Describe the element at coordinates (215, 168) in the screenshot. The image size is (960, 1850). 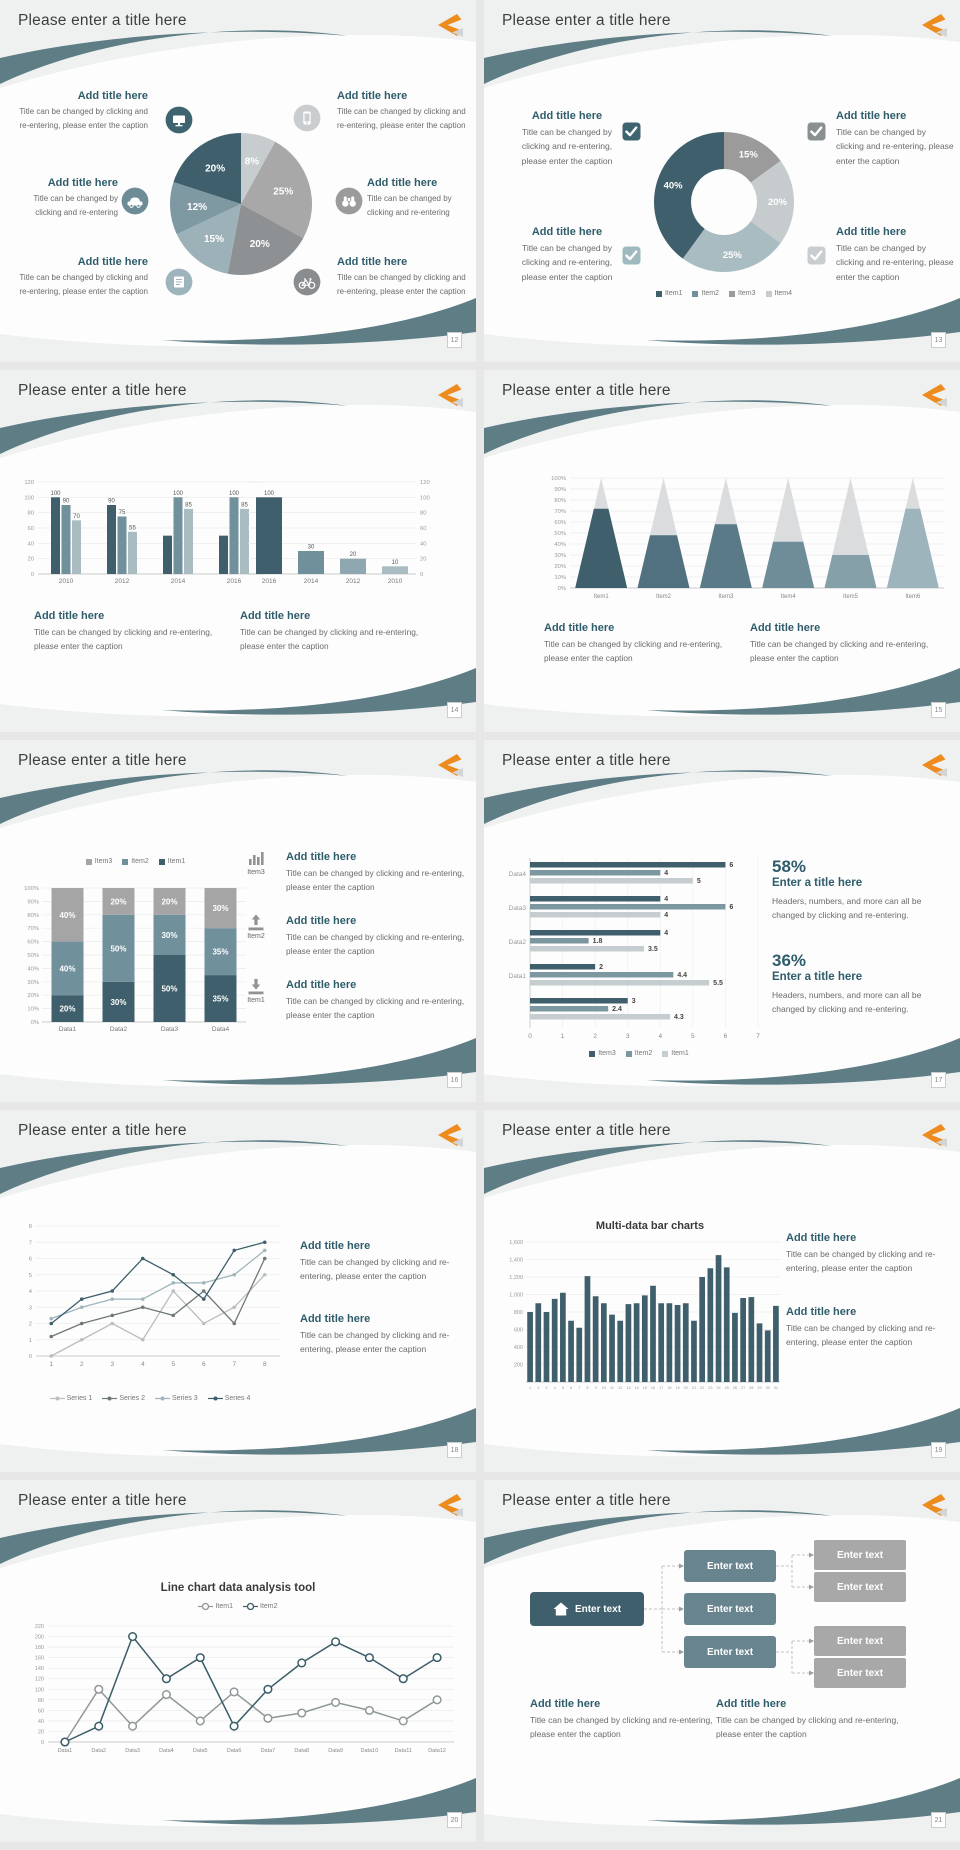
I see `svg-text: 20%` at that location.